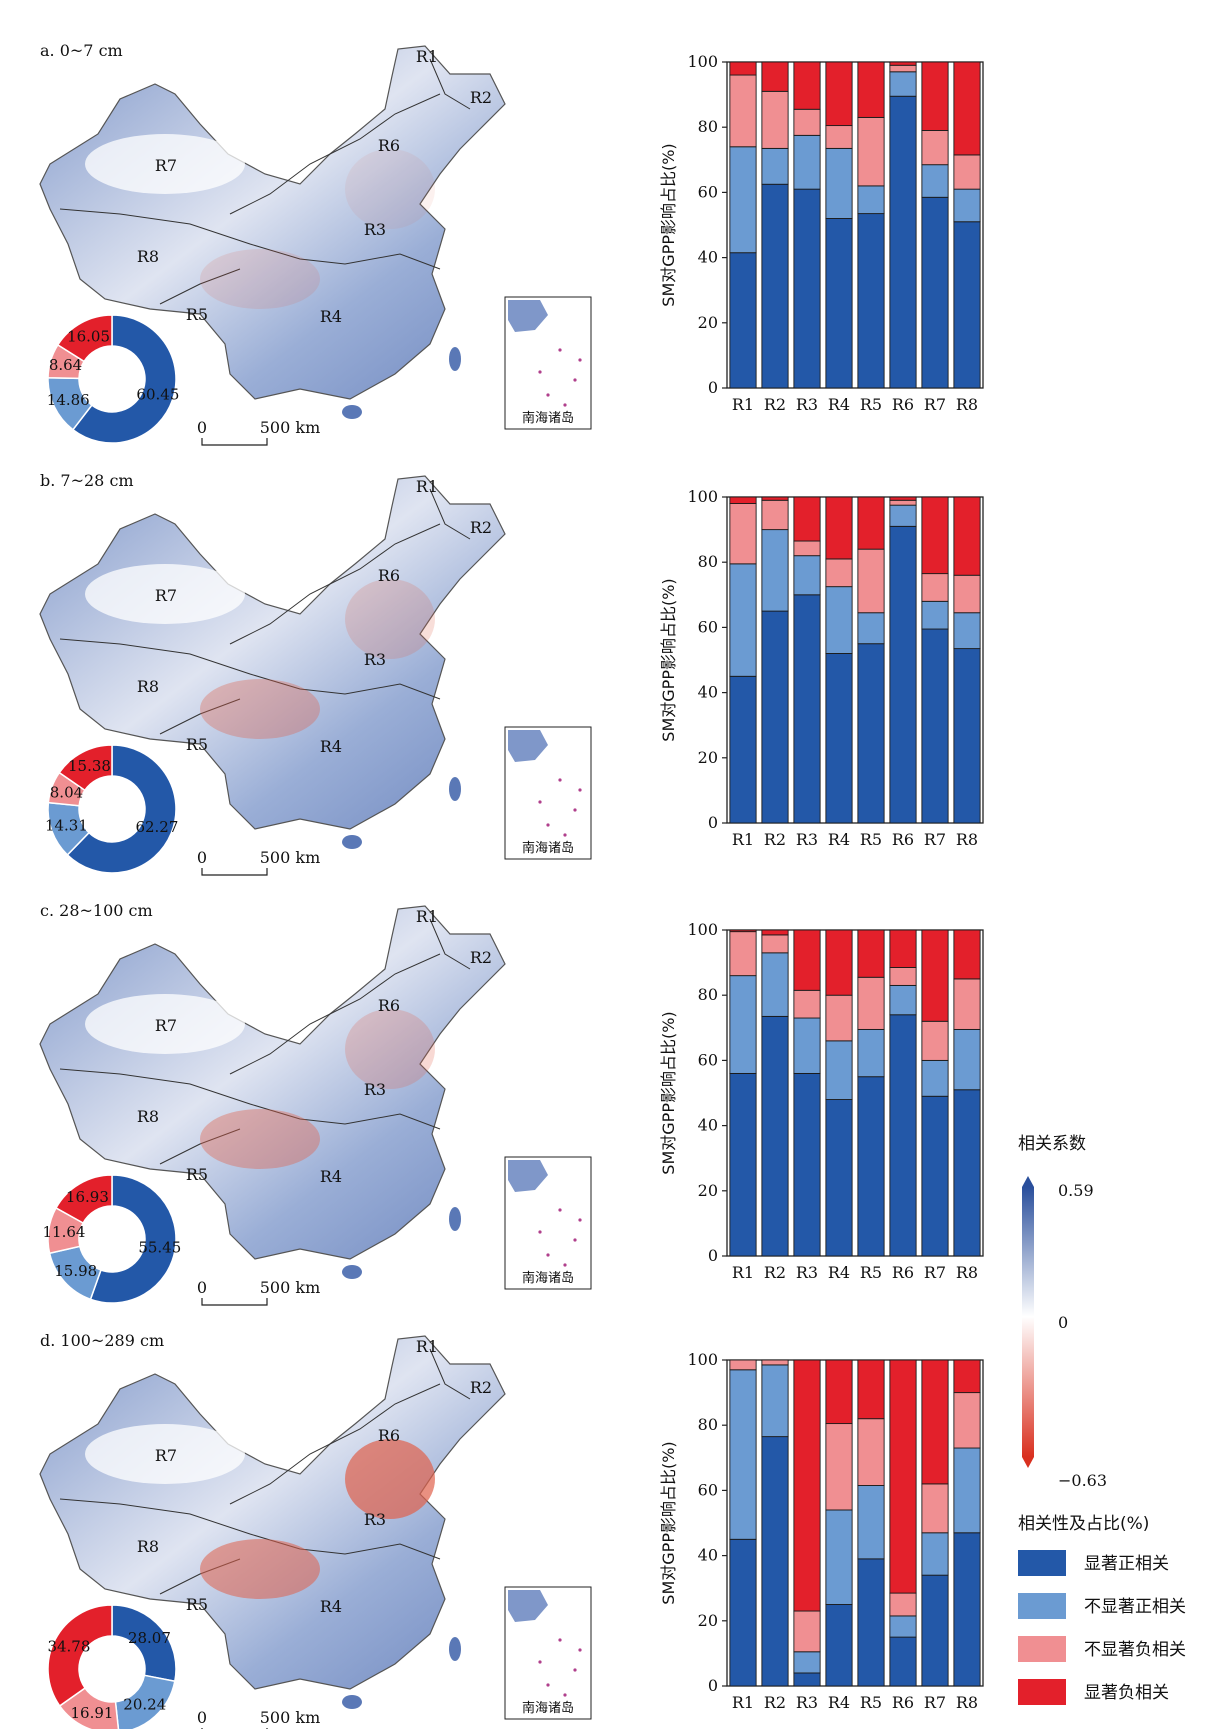  I want to click on y-axis-label: SM对GPP影响占比(%), so click(668, 1522).